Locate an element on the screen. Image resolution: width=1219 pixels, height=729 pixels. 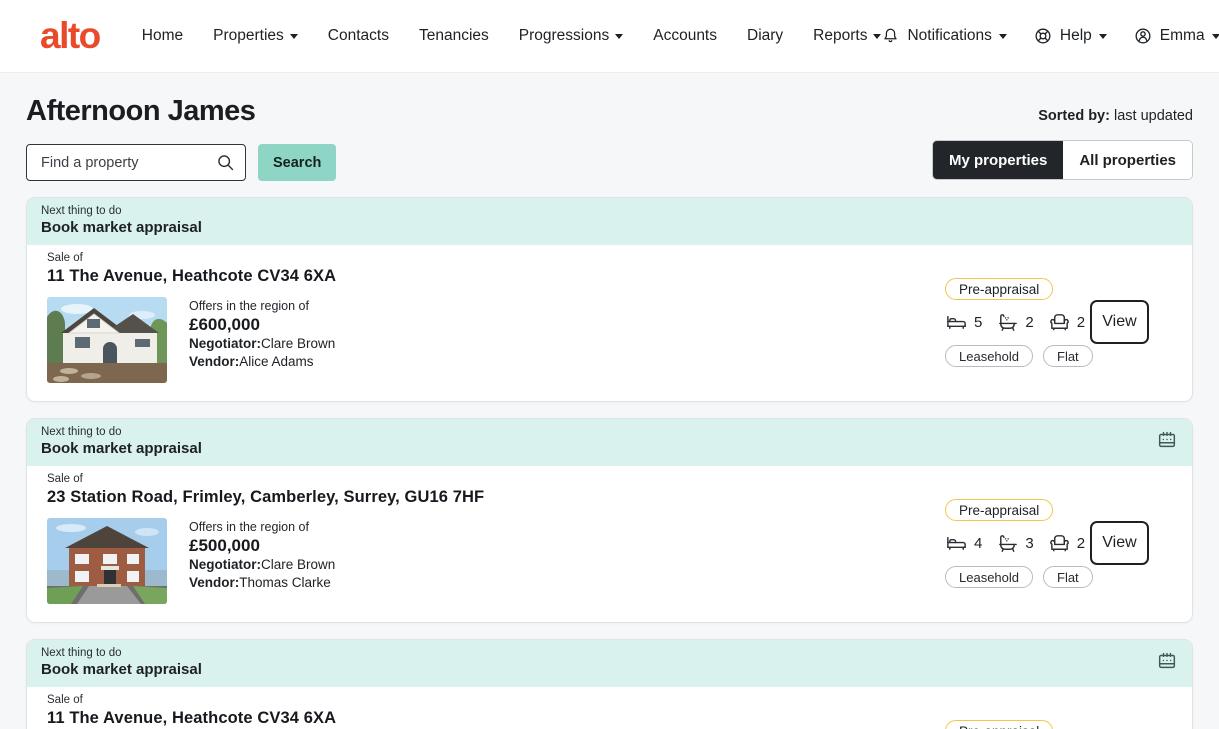
sorted-by-value: last updated is located at coordinates (1153, 116).